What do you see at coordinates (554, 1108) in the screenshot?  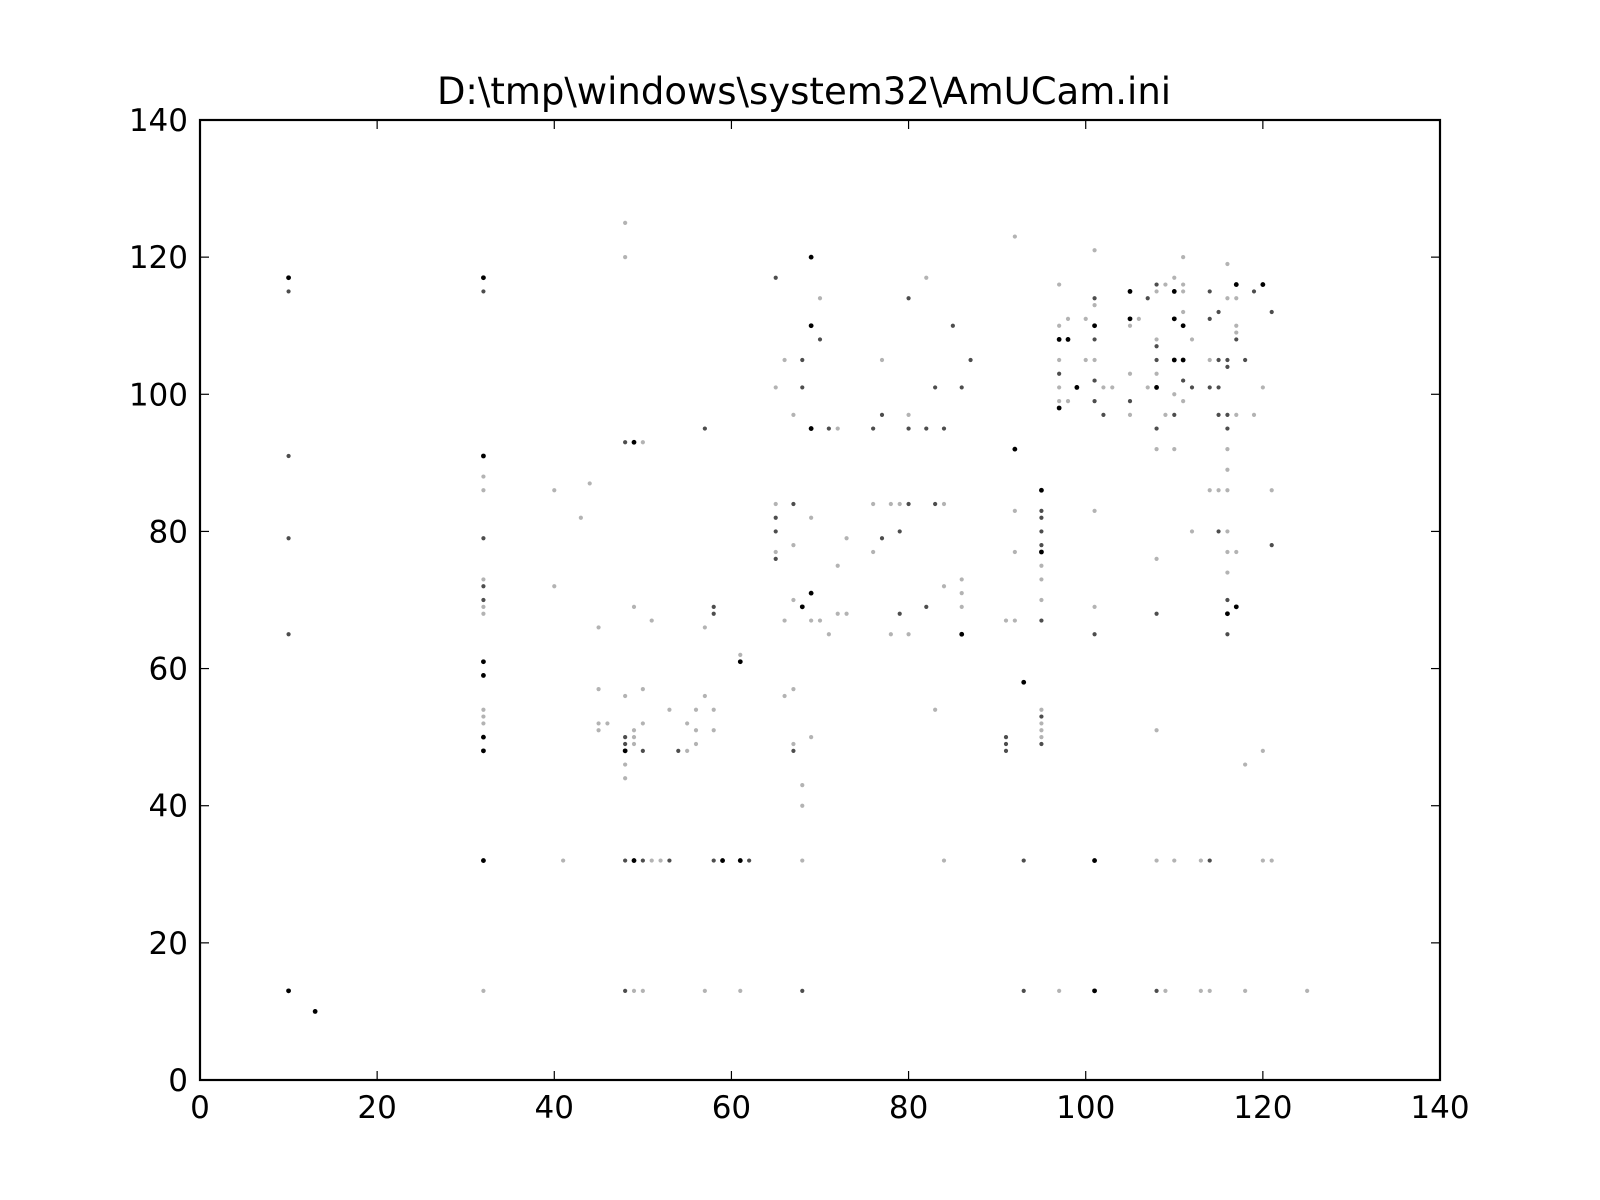 I see `x-tick-label: 40` at bounding box center [554, 1108].